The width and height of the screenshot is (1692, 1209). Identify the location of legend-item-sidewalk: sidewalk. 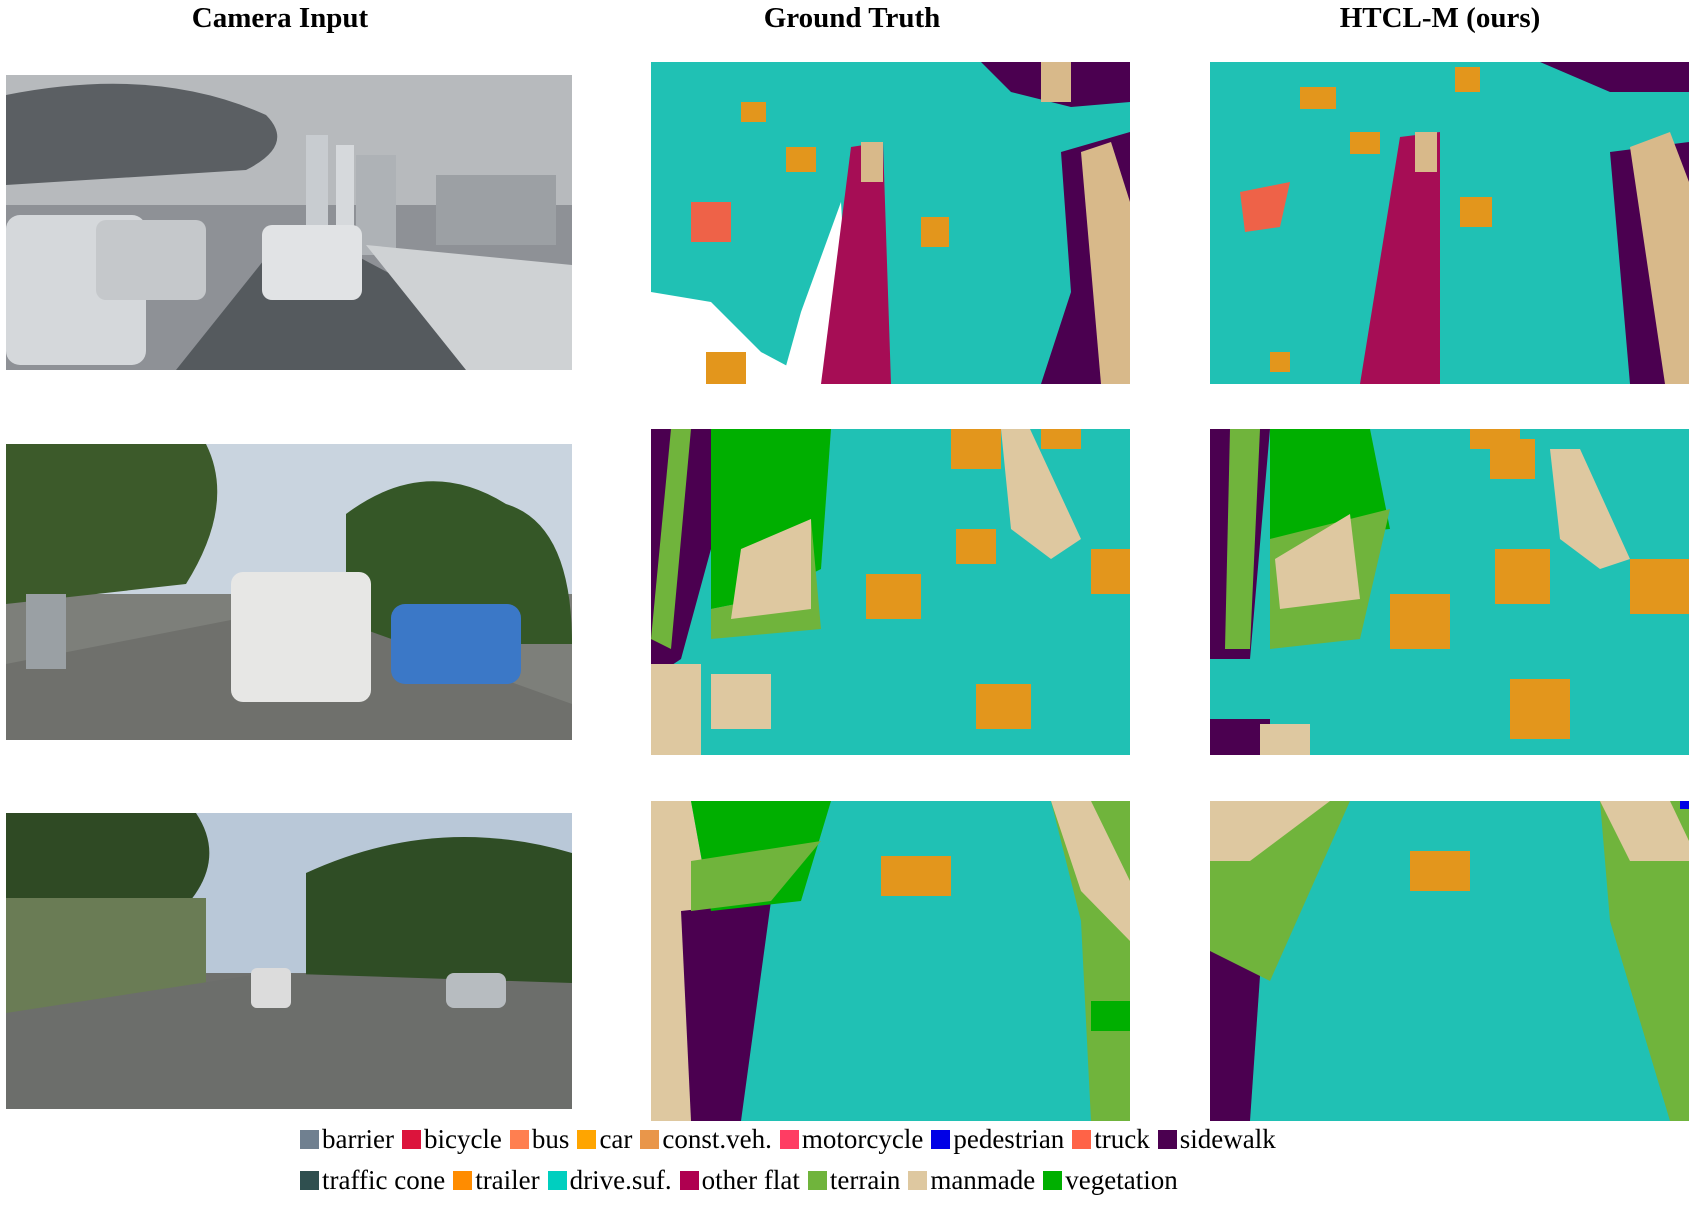
(1216, 1139).